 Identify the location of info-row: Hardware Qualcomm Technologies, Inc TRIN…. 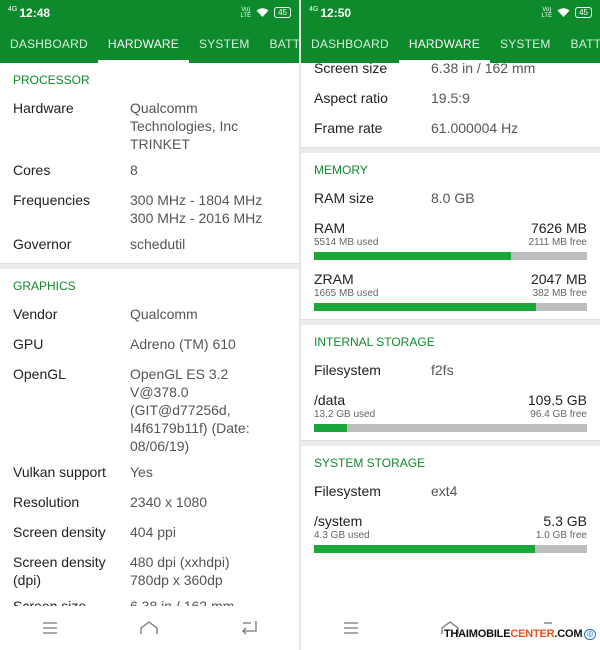
(126, 126).